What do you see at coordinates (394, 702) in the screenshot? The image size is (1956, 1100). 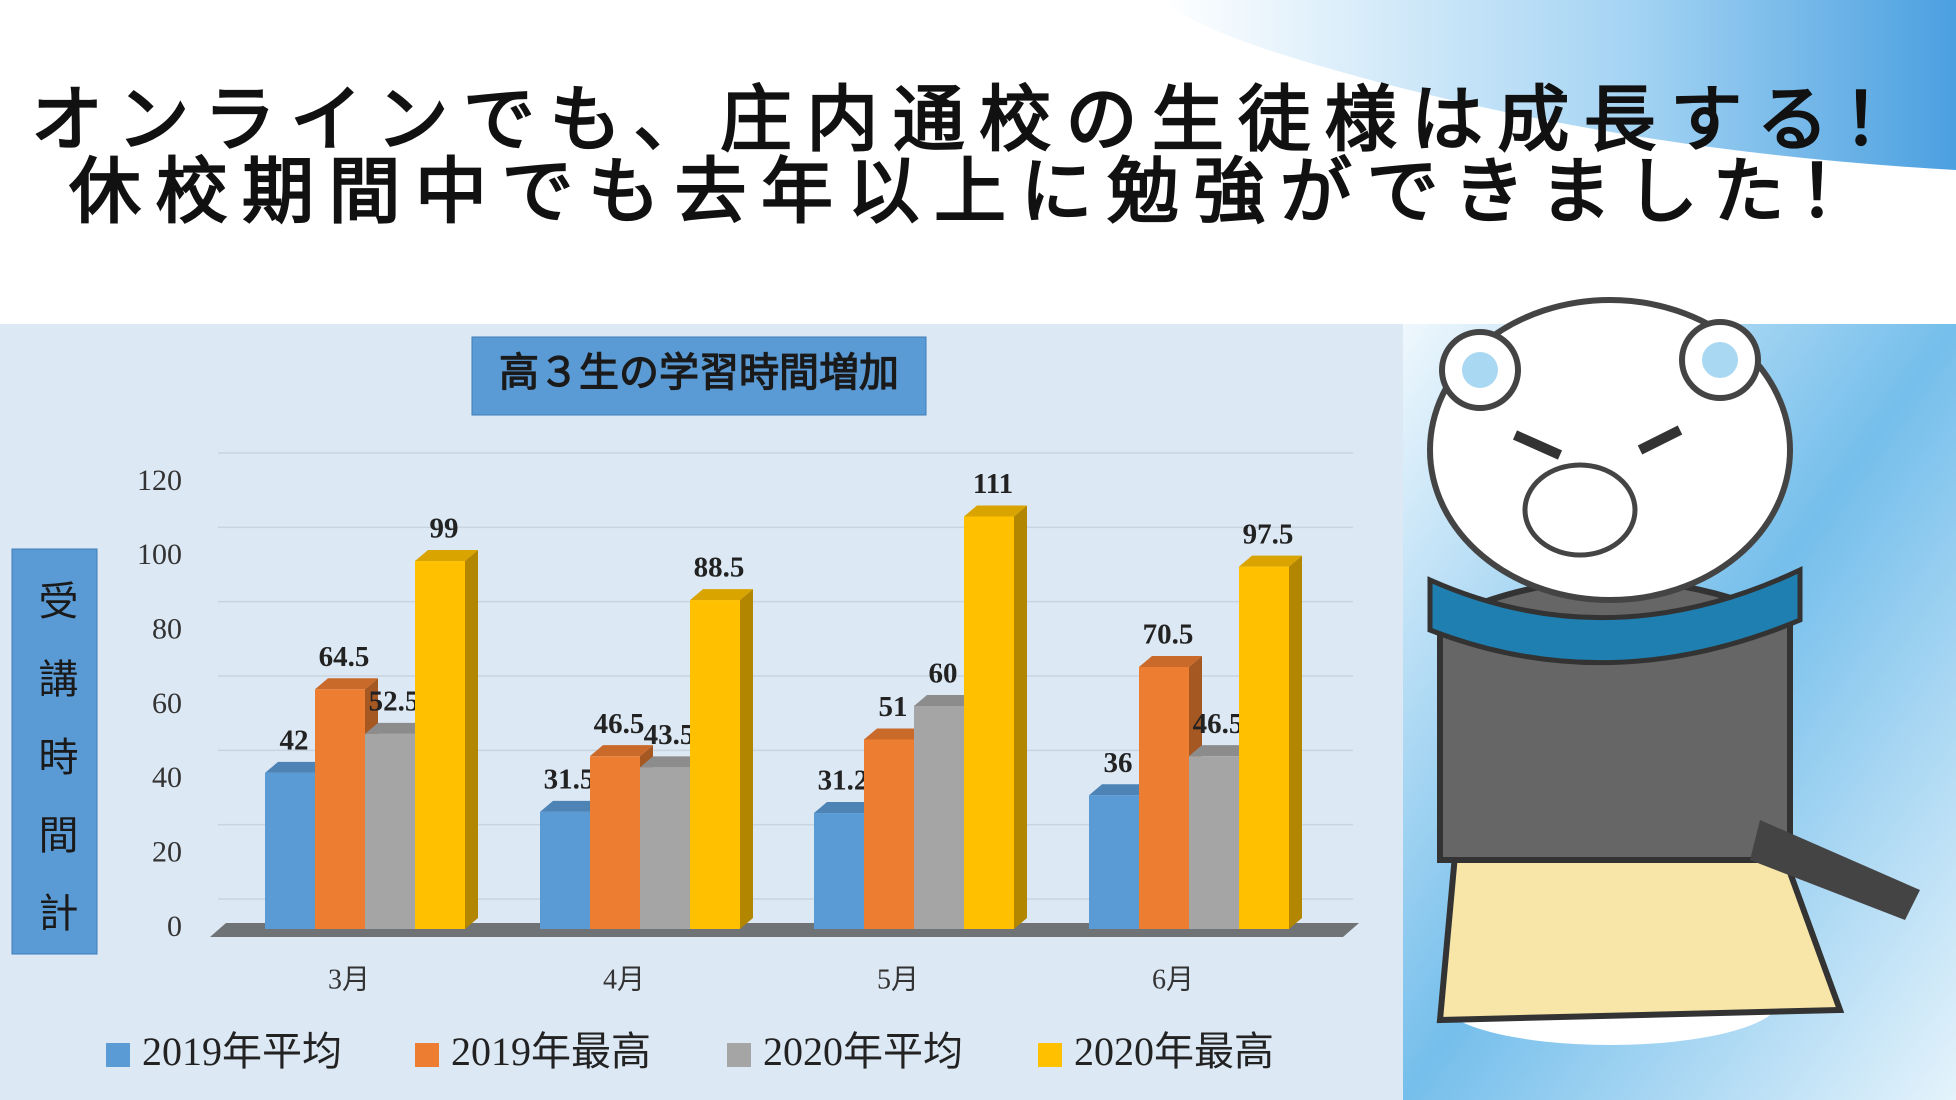 I see `value-label: 52.5` at bounding box center [394, 702].